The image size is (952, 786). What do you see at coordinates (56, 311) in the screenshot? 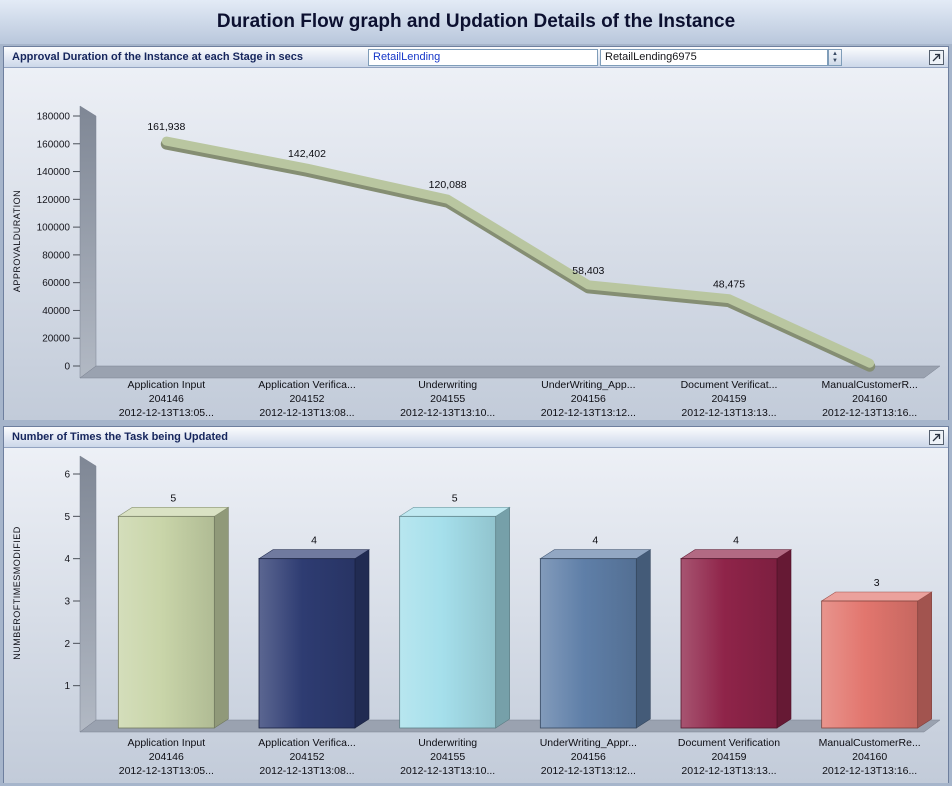
I see `svg-text: 40000` at bounding box center [56, 311].